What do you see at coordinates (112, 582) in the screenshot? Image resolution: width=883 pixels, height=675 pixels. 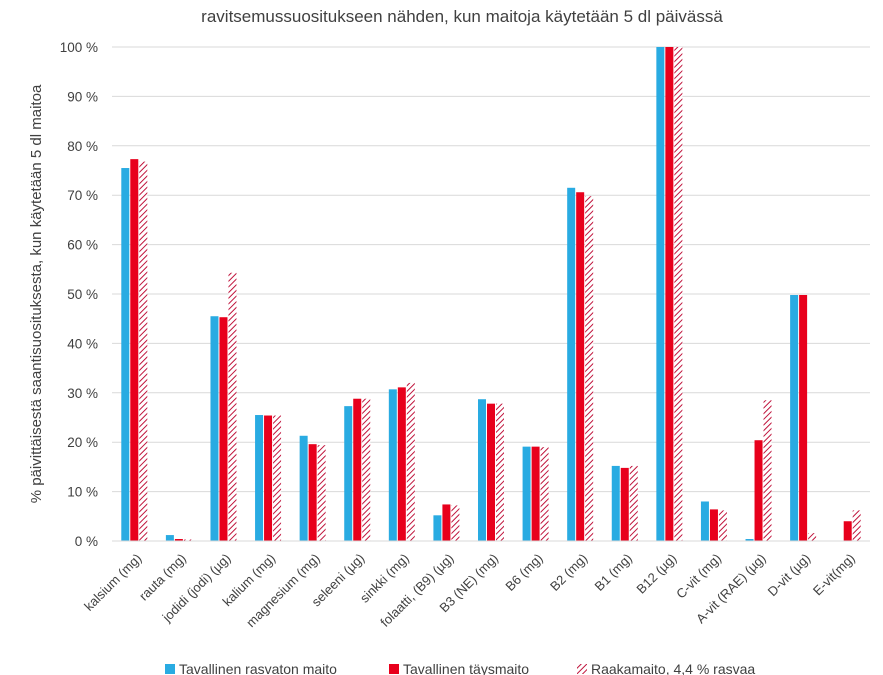 I see `x-category-label: kalsium (mg)` at bounding box center [112, 582].